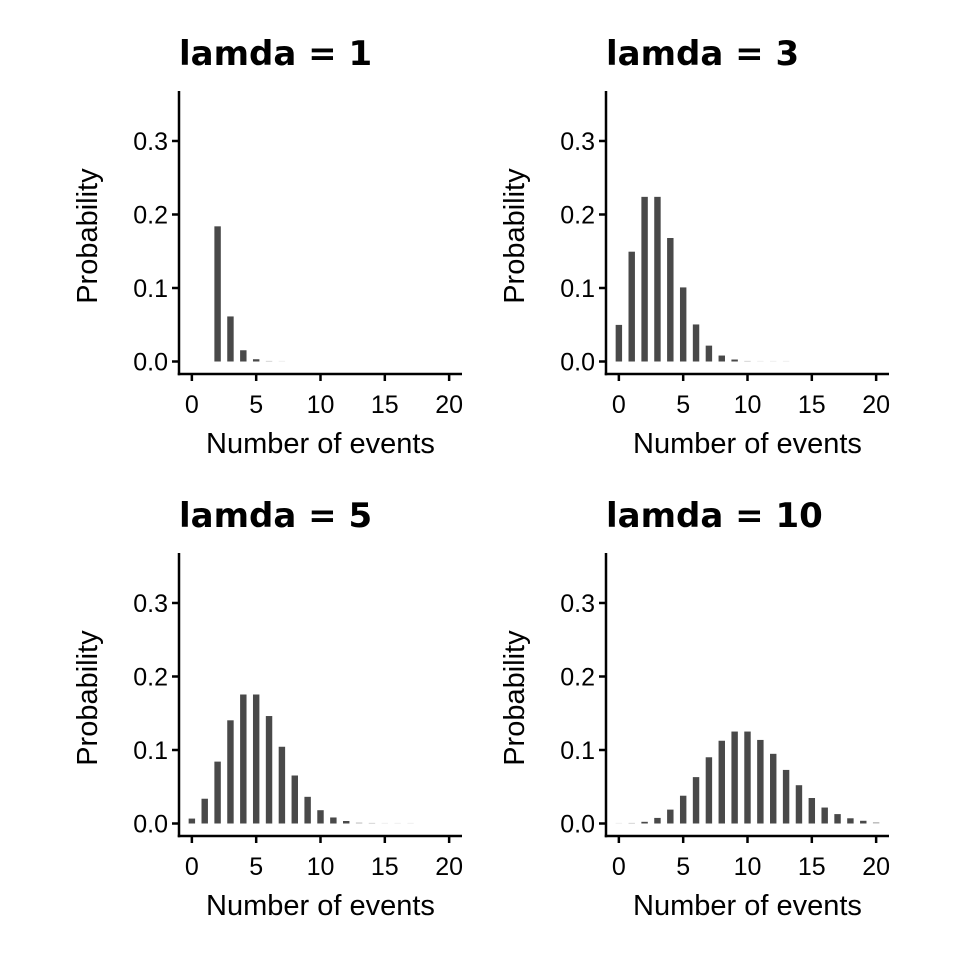 The image size is (960, 960). Describe the element at coordinates (275, 516) in the screenshot. I see `panel-title: lamda = 5` at that location.